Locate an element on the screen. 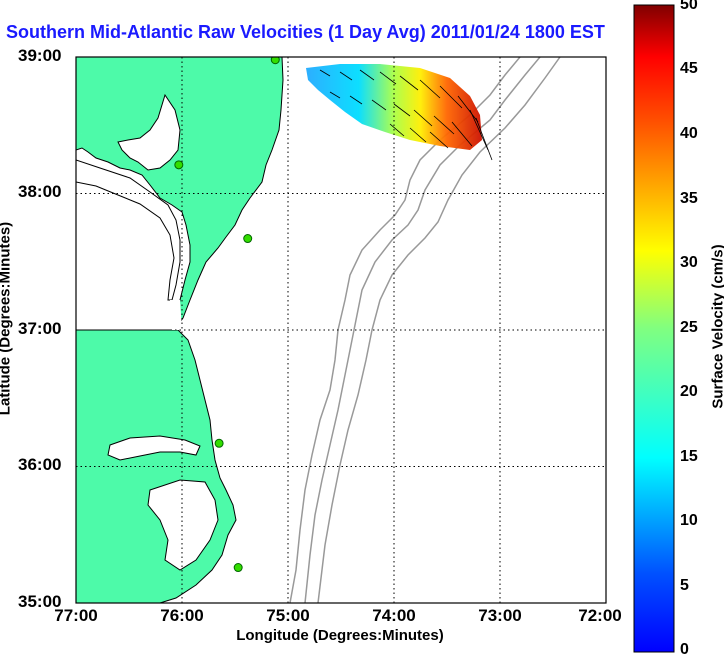  bay-mouth-water is located at coordinates (176, 315).